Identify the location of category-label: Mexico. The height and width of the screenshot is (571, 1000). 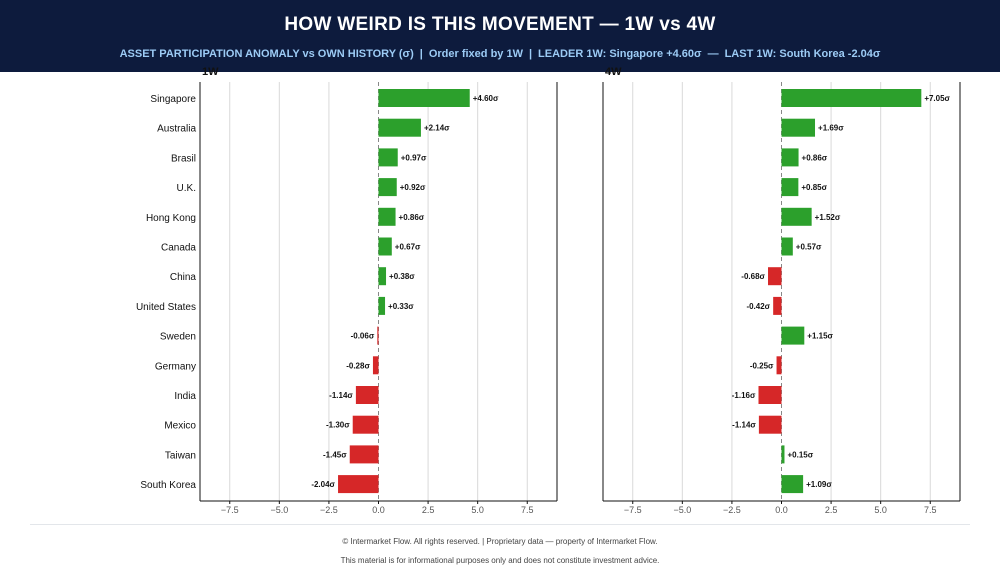
(180, 426).